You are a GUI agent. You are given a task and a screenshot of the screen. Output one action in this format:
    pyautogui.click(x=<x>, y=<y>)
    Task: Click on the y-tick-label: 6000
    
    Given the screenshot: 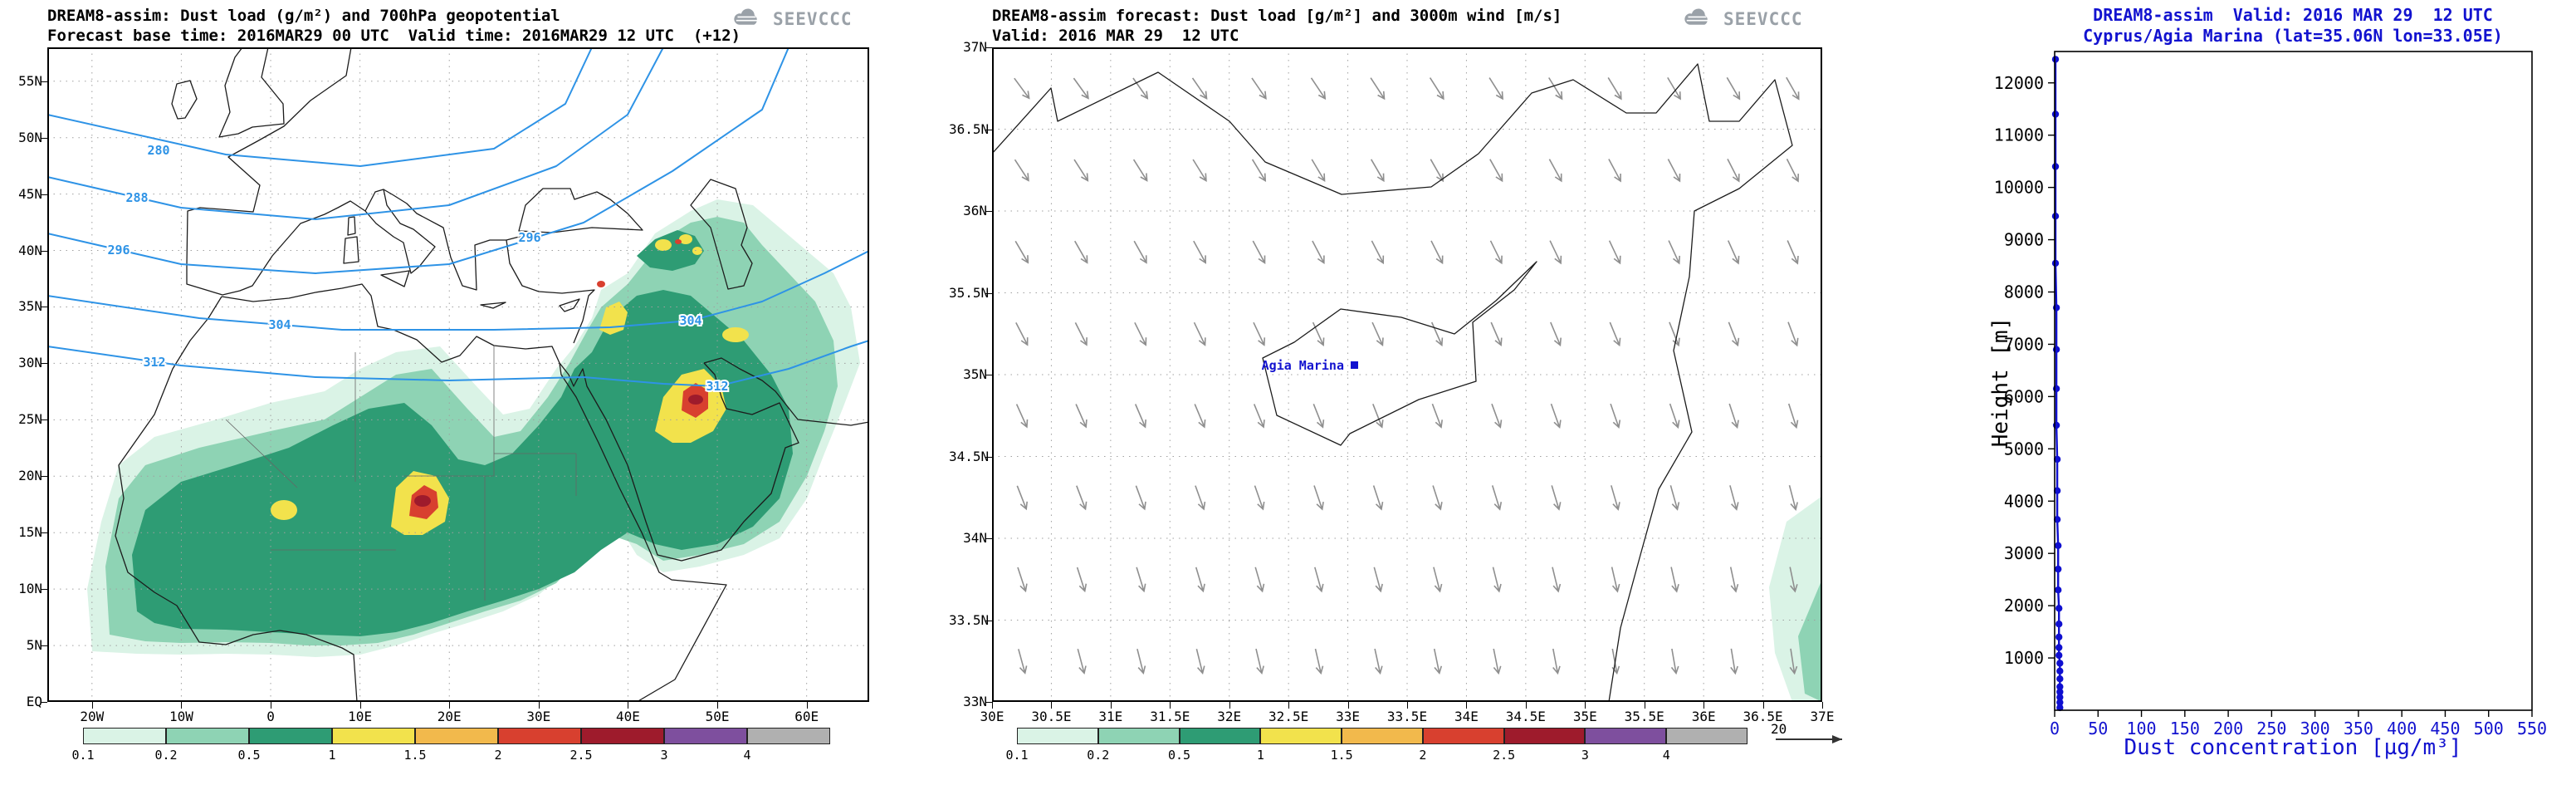 What is the action you would take?
    pyautogui.click(x=2024, y=396)
    